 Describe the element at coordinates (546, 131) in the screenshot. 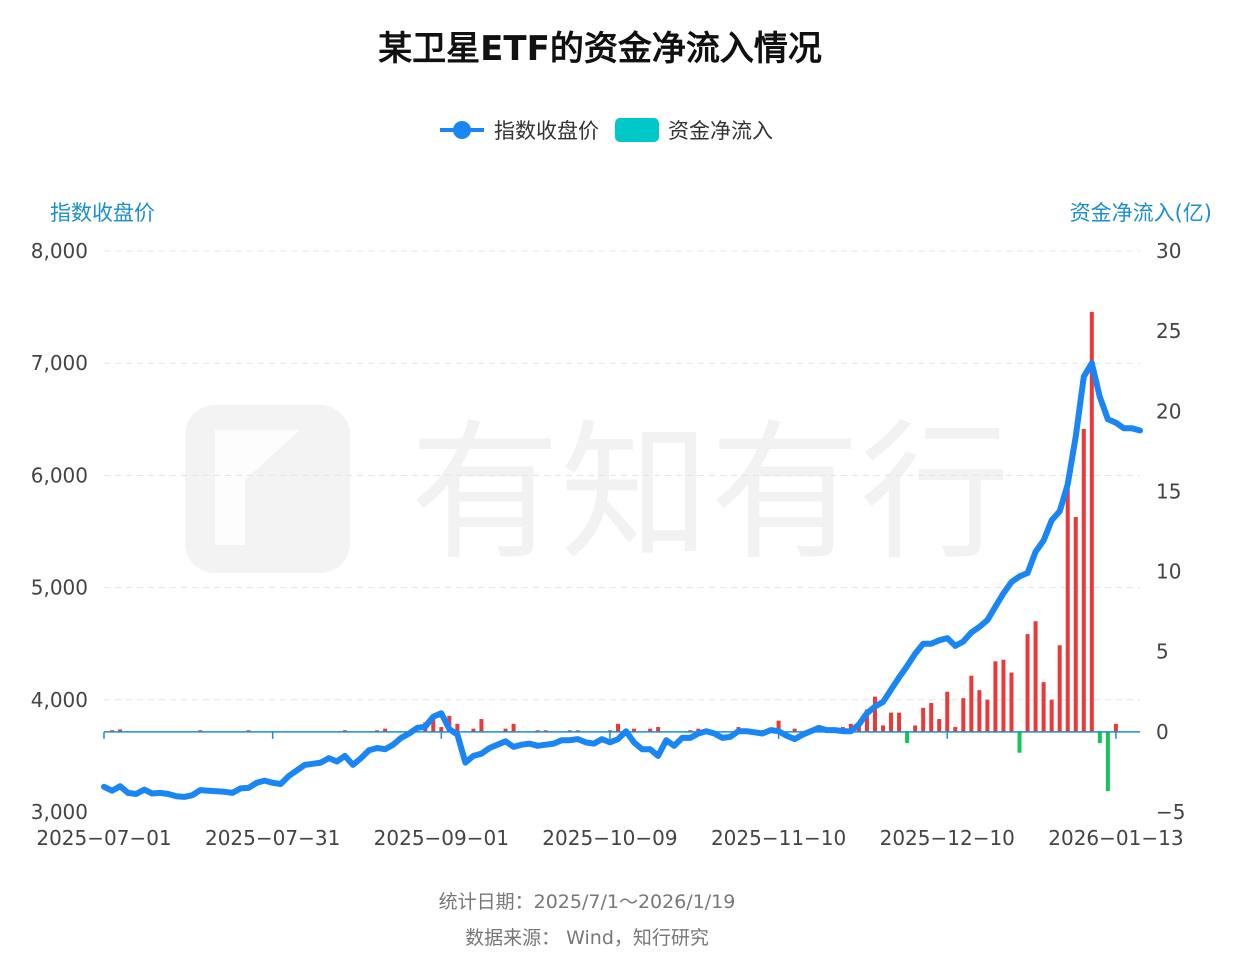

I see `legend-item-index-close: 指数收盘价` at that location.